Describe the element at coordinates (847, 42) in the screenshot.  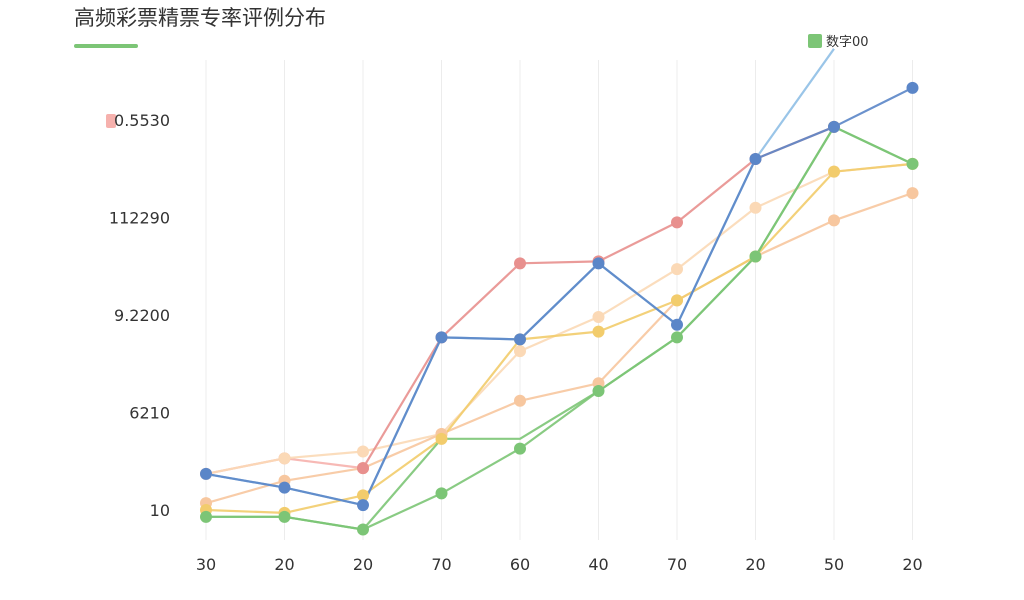
I see `legend-label: 数字00` at that location.